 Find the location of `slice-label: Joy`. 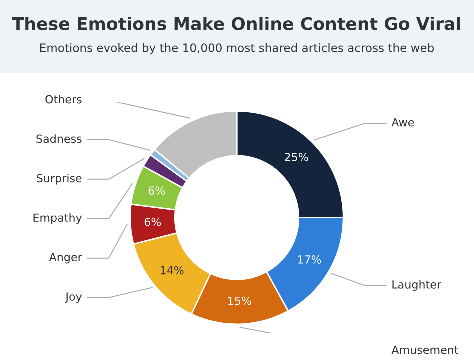

slice-label: Joy is located at coordinates (73, 298).